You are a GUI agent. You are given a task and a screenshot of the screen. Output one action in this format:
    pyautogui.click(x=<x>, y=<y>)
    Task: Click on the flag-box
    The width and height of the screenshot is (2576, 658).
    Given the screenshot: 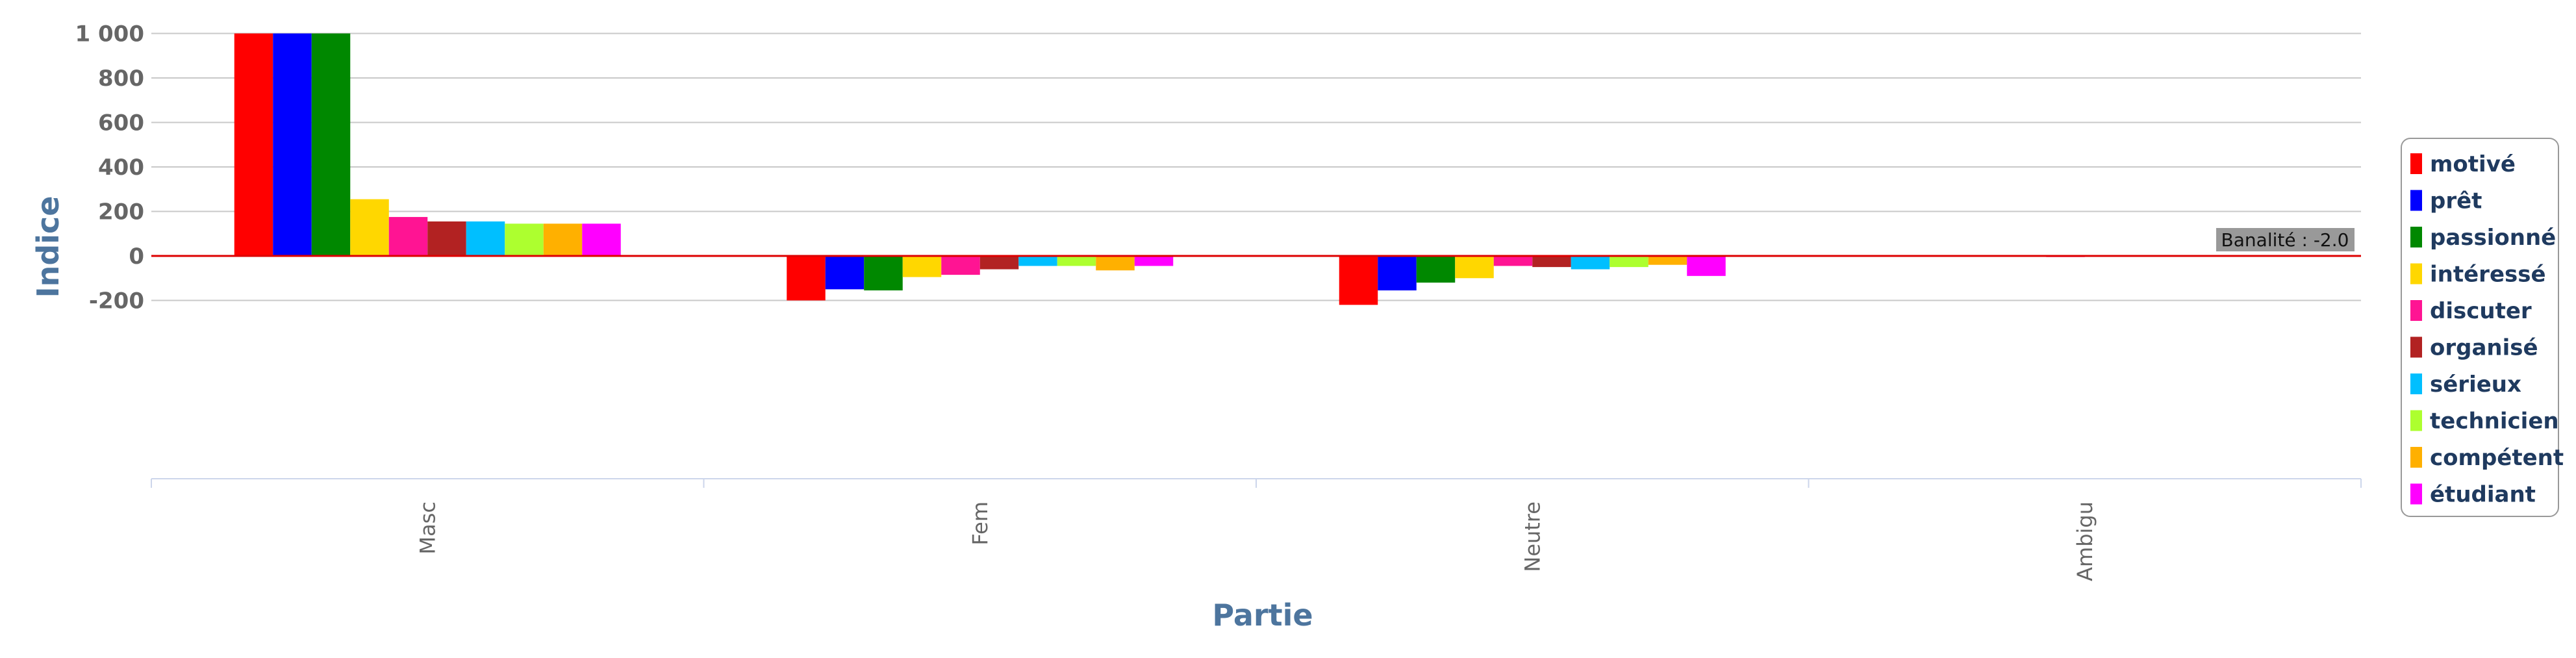 What is the action you would take?
    pyautogui.click(x=2285, y=240)
    